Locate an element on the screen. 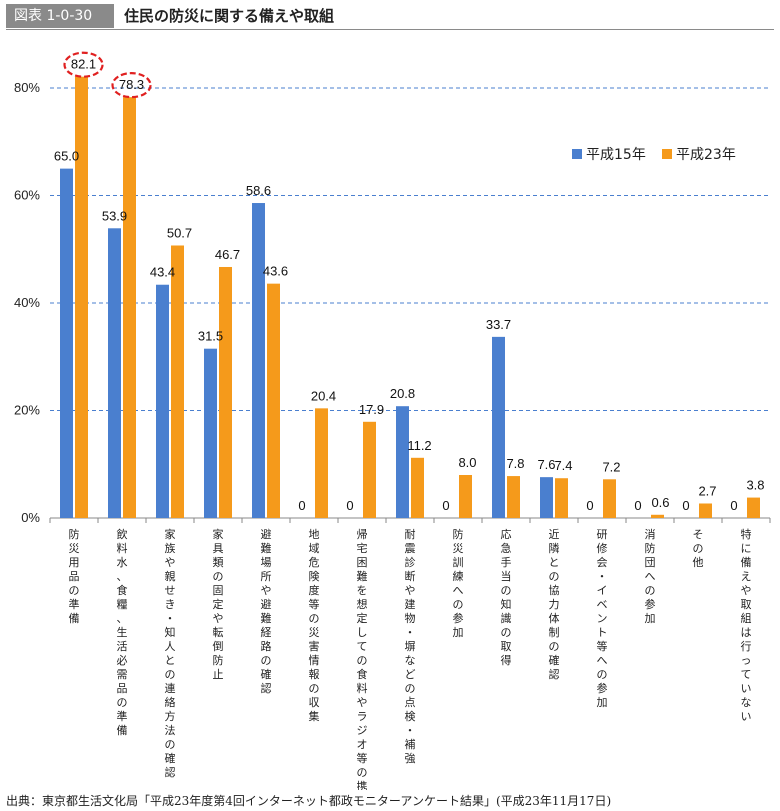 Image resolution: width=780 pixels, height=811 pixels. legend-label-series-1: 平成15年 is located at coordinates (616, 155).